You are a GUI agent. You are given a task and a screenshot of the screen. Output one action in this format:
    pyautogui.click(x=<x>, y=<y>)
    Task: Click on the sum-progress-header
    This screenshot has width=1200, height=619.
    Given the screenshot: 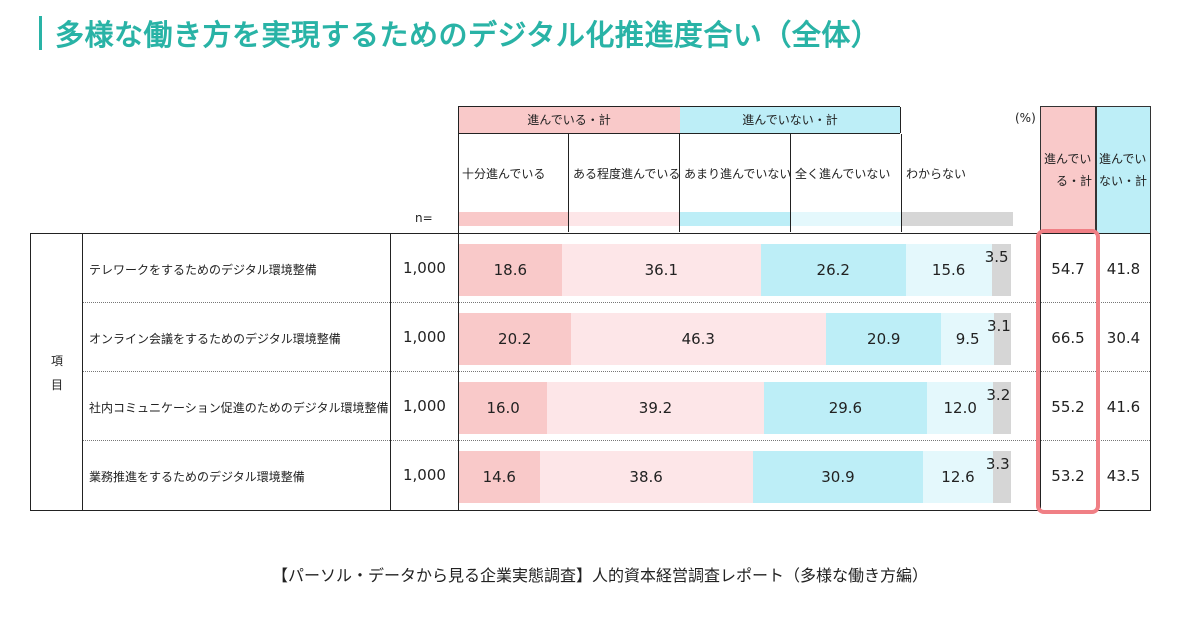 What is the action you would take?
    pyautogui.click(x=1068, y=170)
    